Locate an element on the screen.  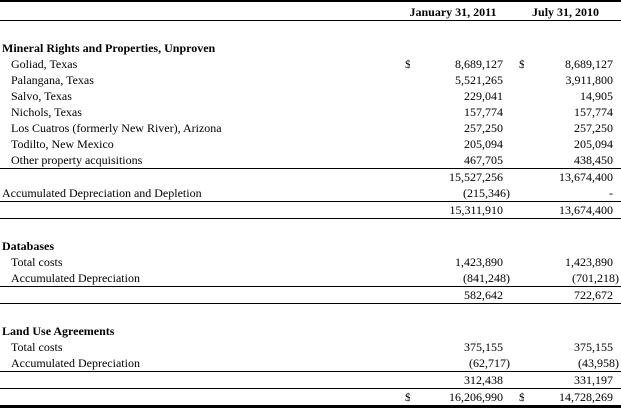
subtotal-row-databases-net: 582,642 722,672 is located at coordinates (310, 295).